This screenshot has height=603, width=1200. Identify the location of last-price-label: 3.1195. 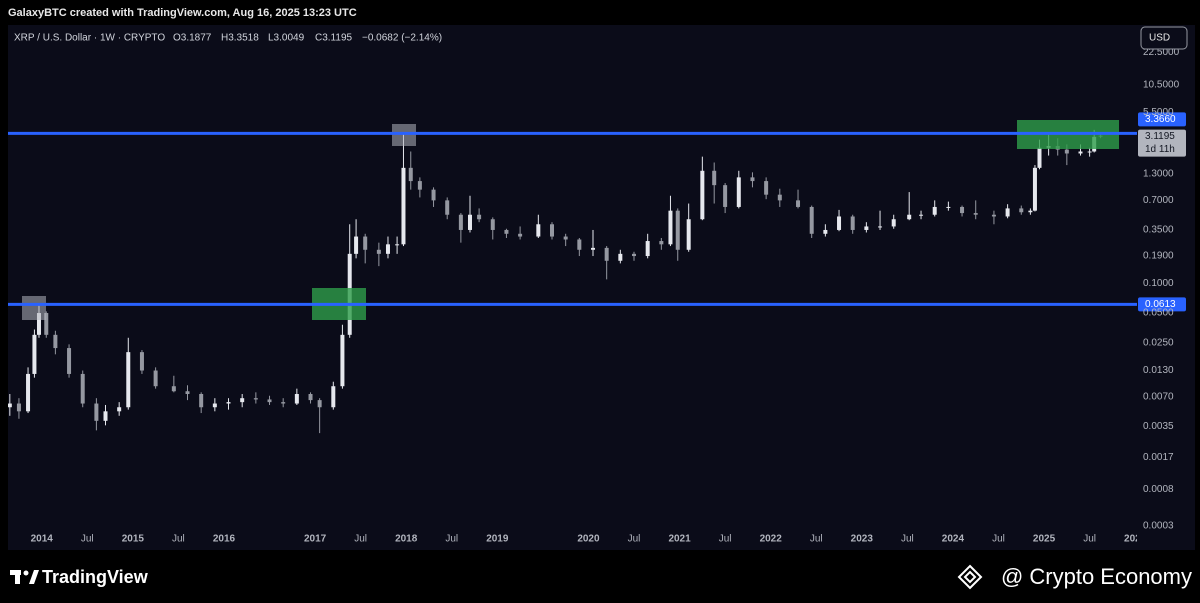
(1160, 136).